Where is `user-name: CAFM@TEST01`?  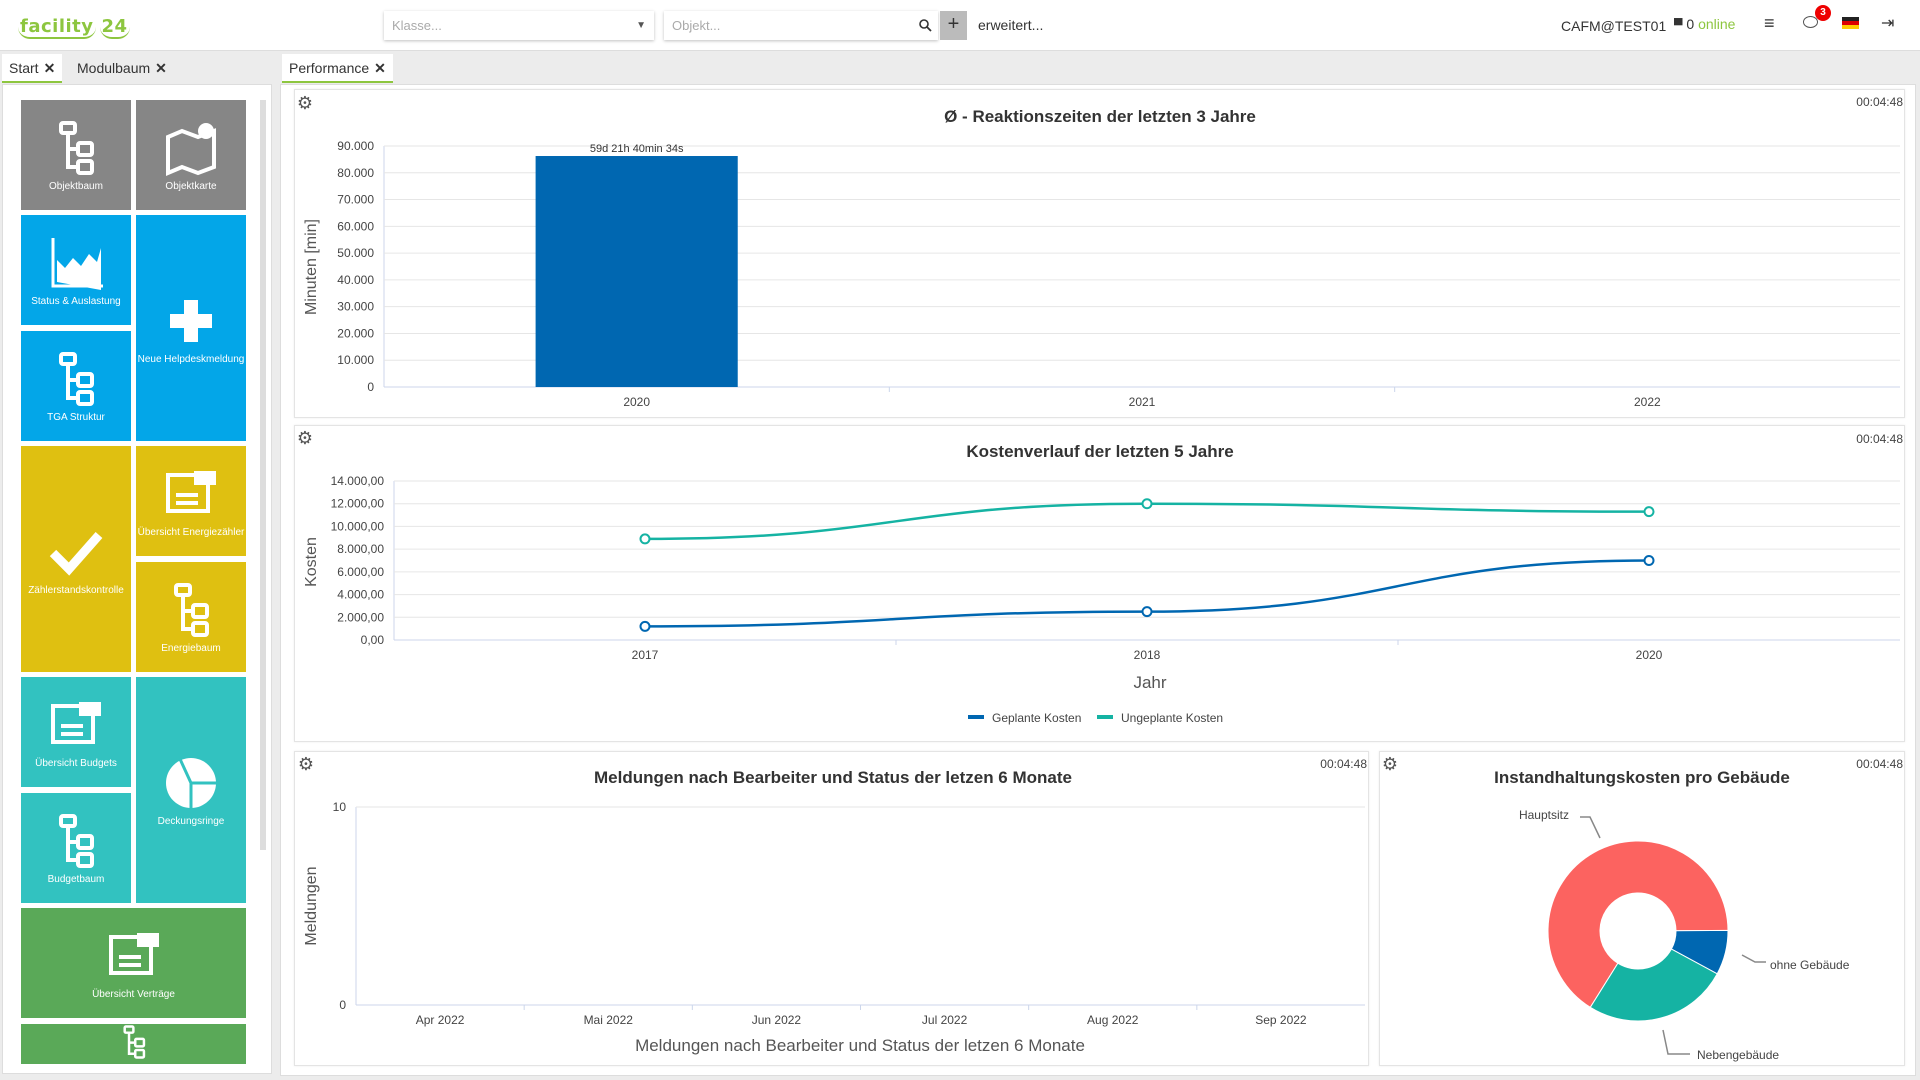
user-name: CAFM@TEST01 is located at coordinates (1614, 26).